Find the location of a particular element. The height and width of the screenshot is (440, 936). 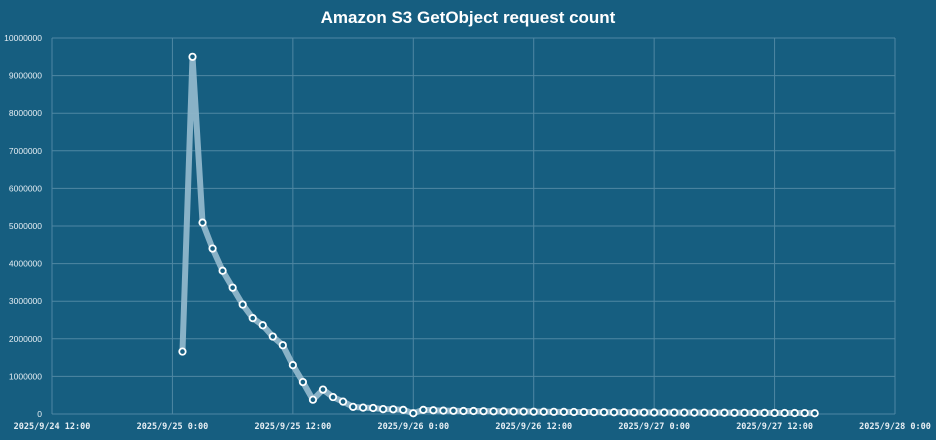

y-tick-label: 2000000 is located at coordinates (25, 339).